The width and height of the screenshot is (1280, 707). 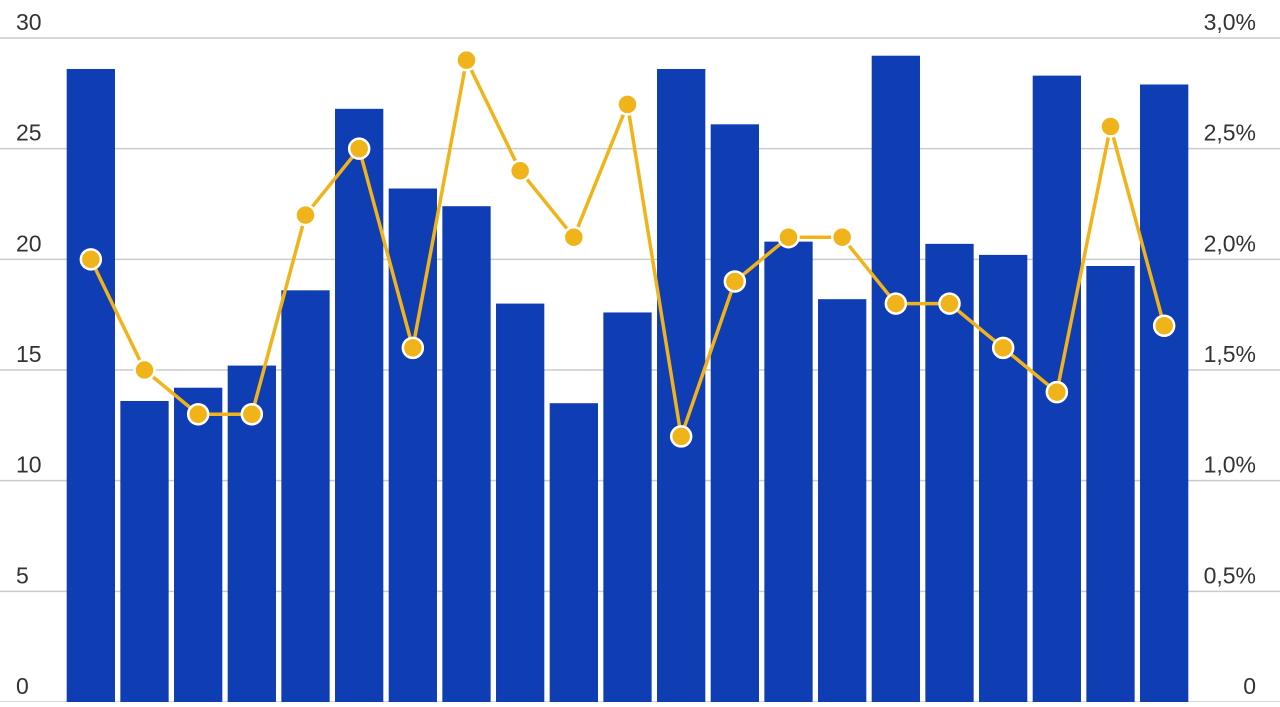 What do you see at coordinates (1230, 354) in the screenshot?
I see `y2-tick-label: 1,5%` at bounding box center [1230, 354].